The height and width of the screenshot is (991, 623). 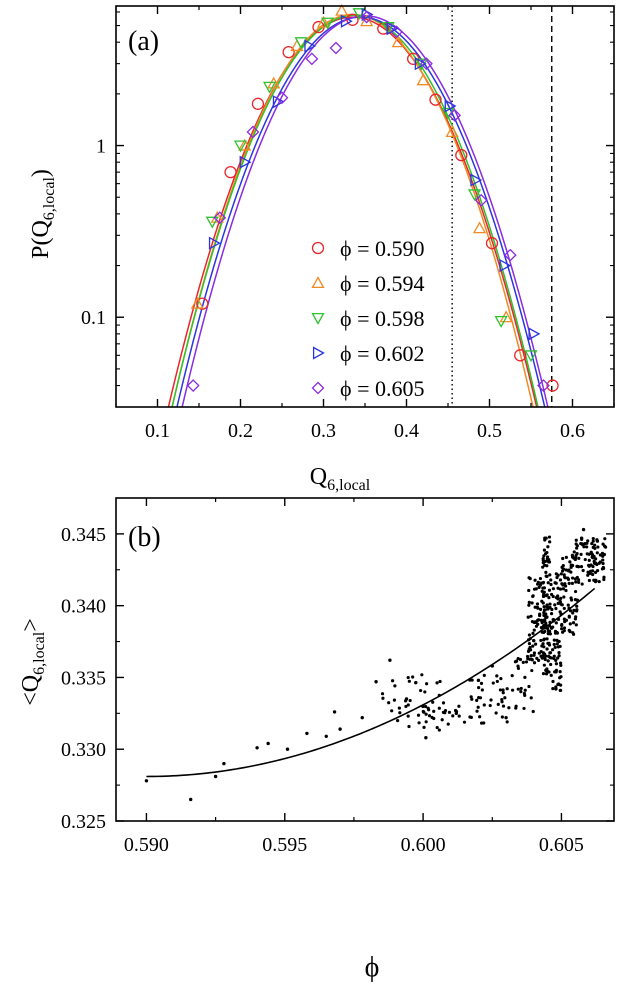 What do you see at coordinates (382, 283) in the screenshot?
I see `a-legend-label-2: ϕ = 0.594` at bounding box center [382, 283].